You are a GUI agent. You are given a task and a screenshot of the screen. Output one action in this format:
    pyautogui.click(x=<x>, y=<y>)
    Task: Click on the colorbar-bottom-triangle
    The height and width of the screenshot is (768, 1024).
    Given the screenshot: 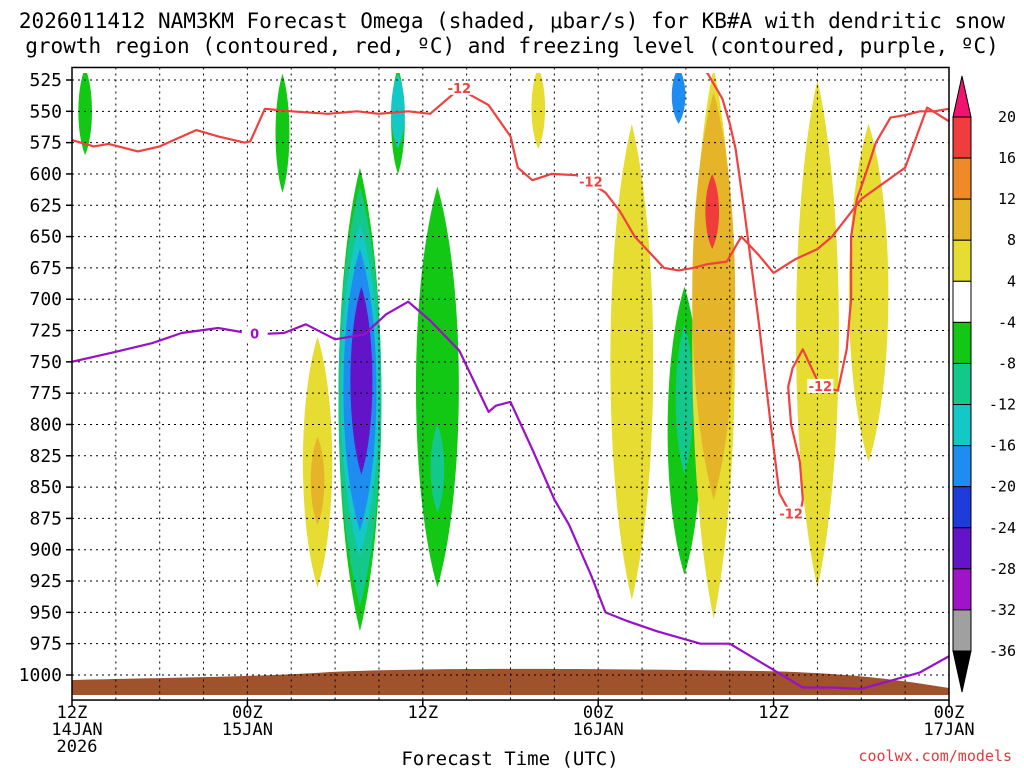 What is the action you would take?
    pyautogui.click(x=962, y=671)
    